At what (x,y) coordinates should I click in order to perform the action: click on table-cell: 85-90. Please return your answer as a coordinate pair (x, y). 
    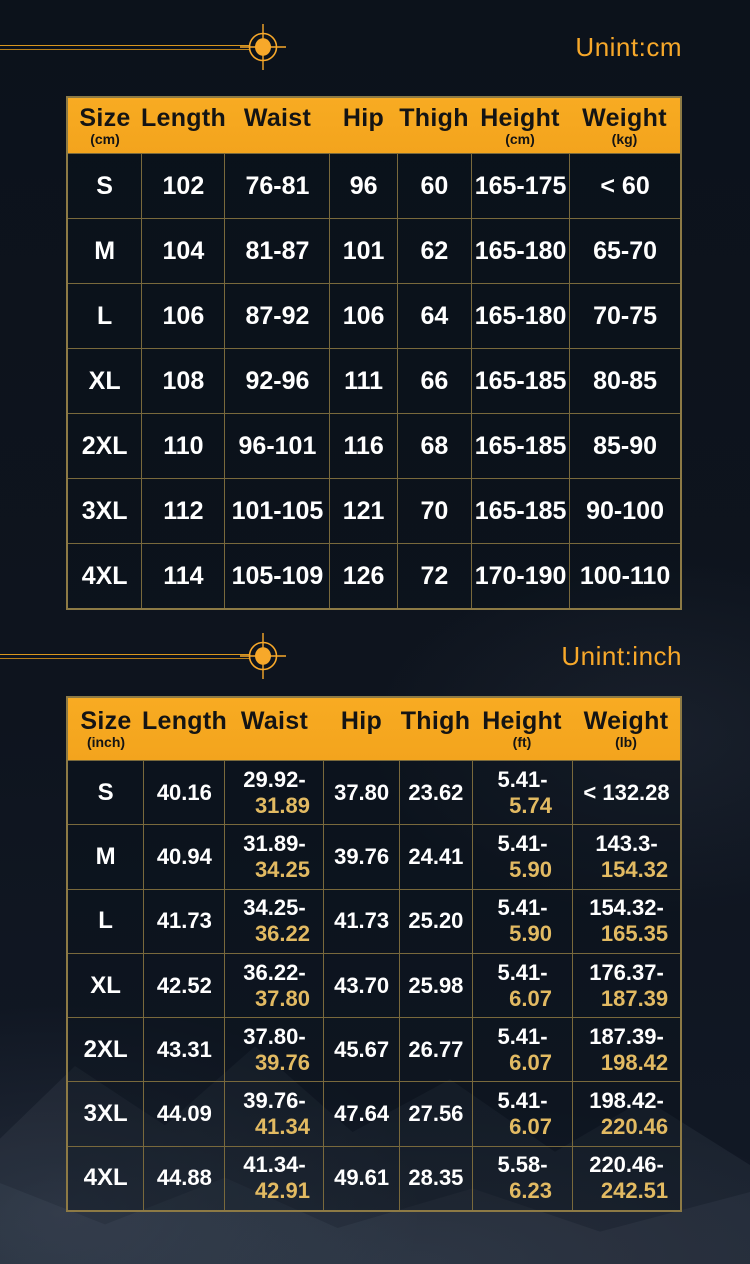
    Looking at the image, I should click on (625, 446).